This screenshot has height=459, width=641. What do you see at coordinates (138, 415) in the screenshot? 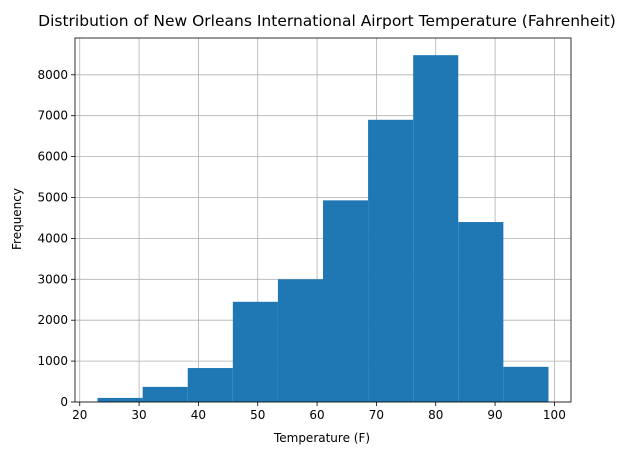
I see `x-tick-label: 30` at bounding box center [138, 415].